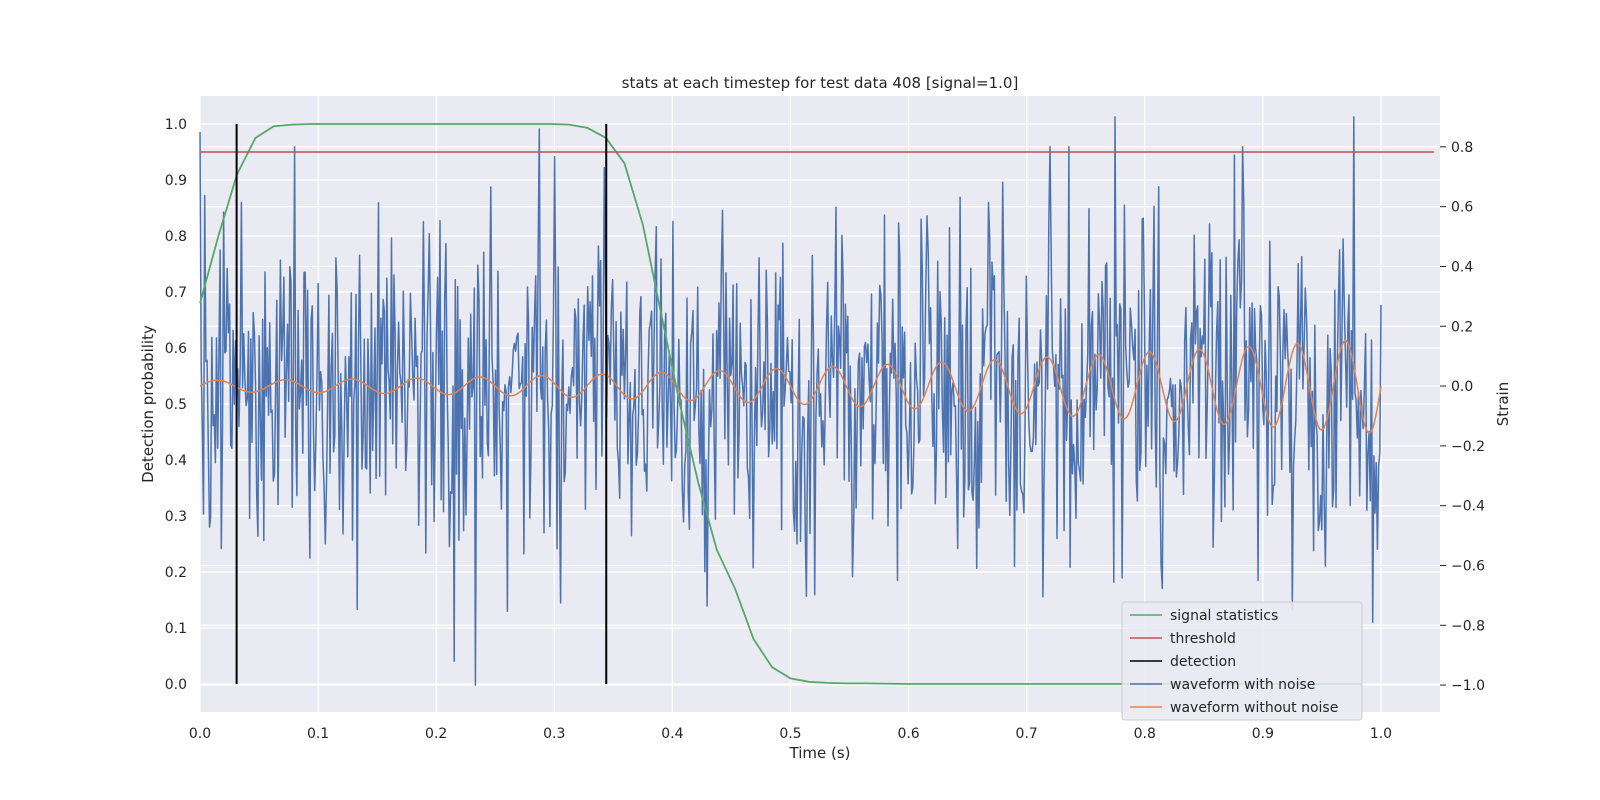  Describe the element at coordinates (176, 629) in the screenshot. I see `y-tick-label: 0.1` at that location.